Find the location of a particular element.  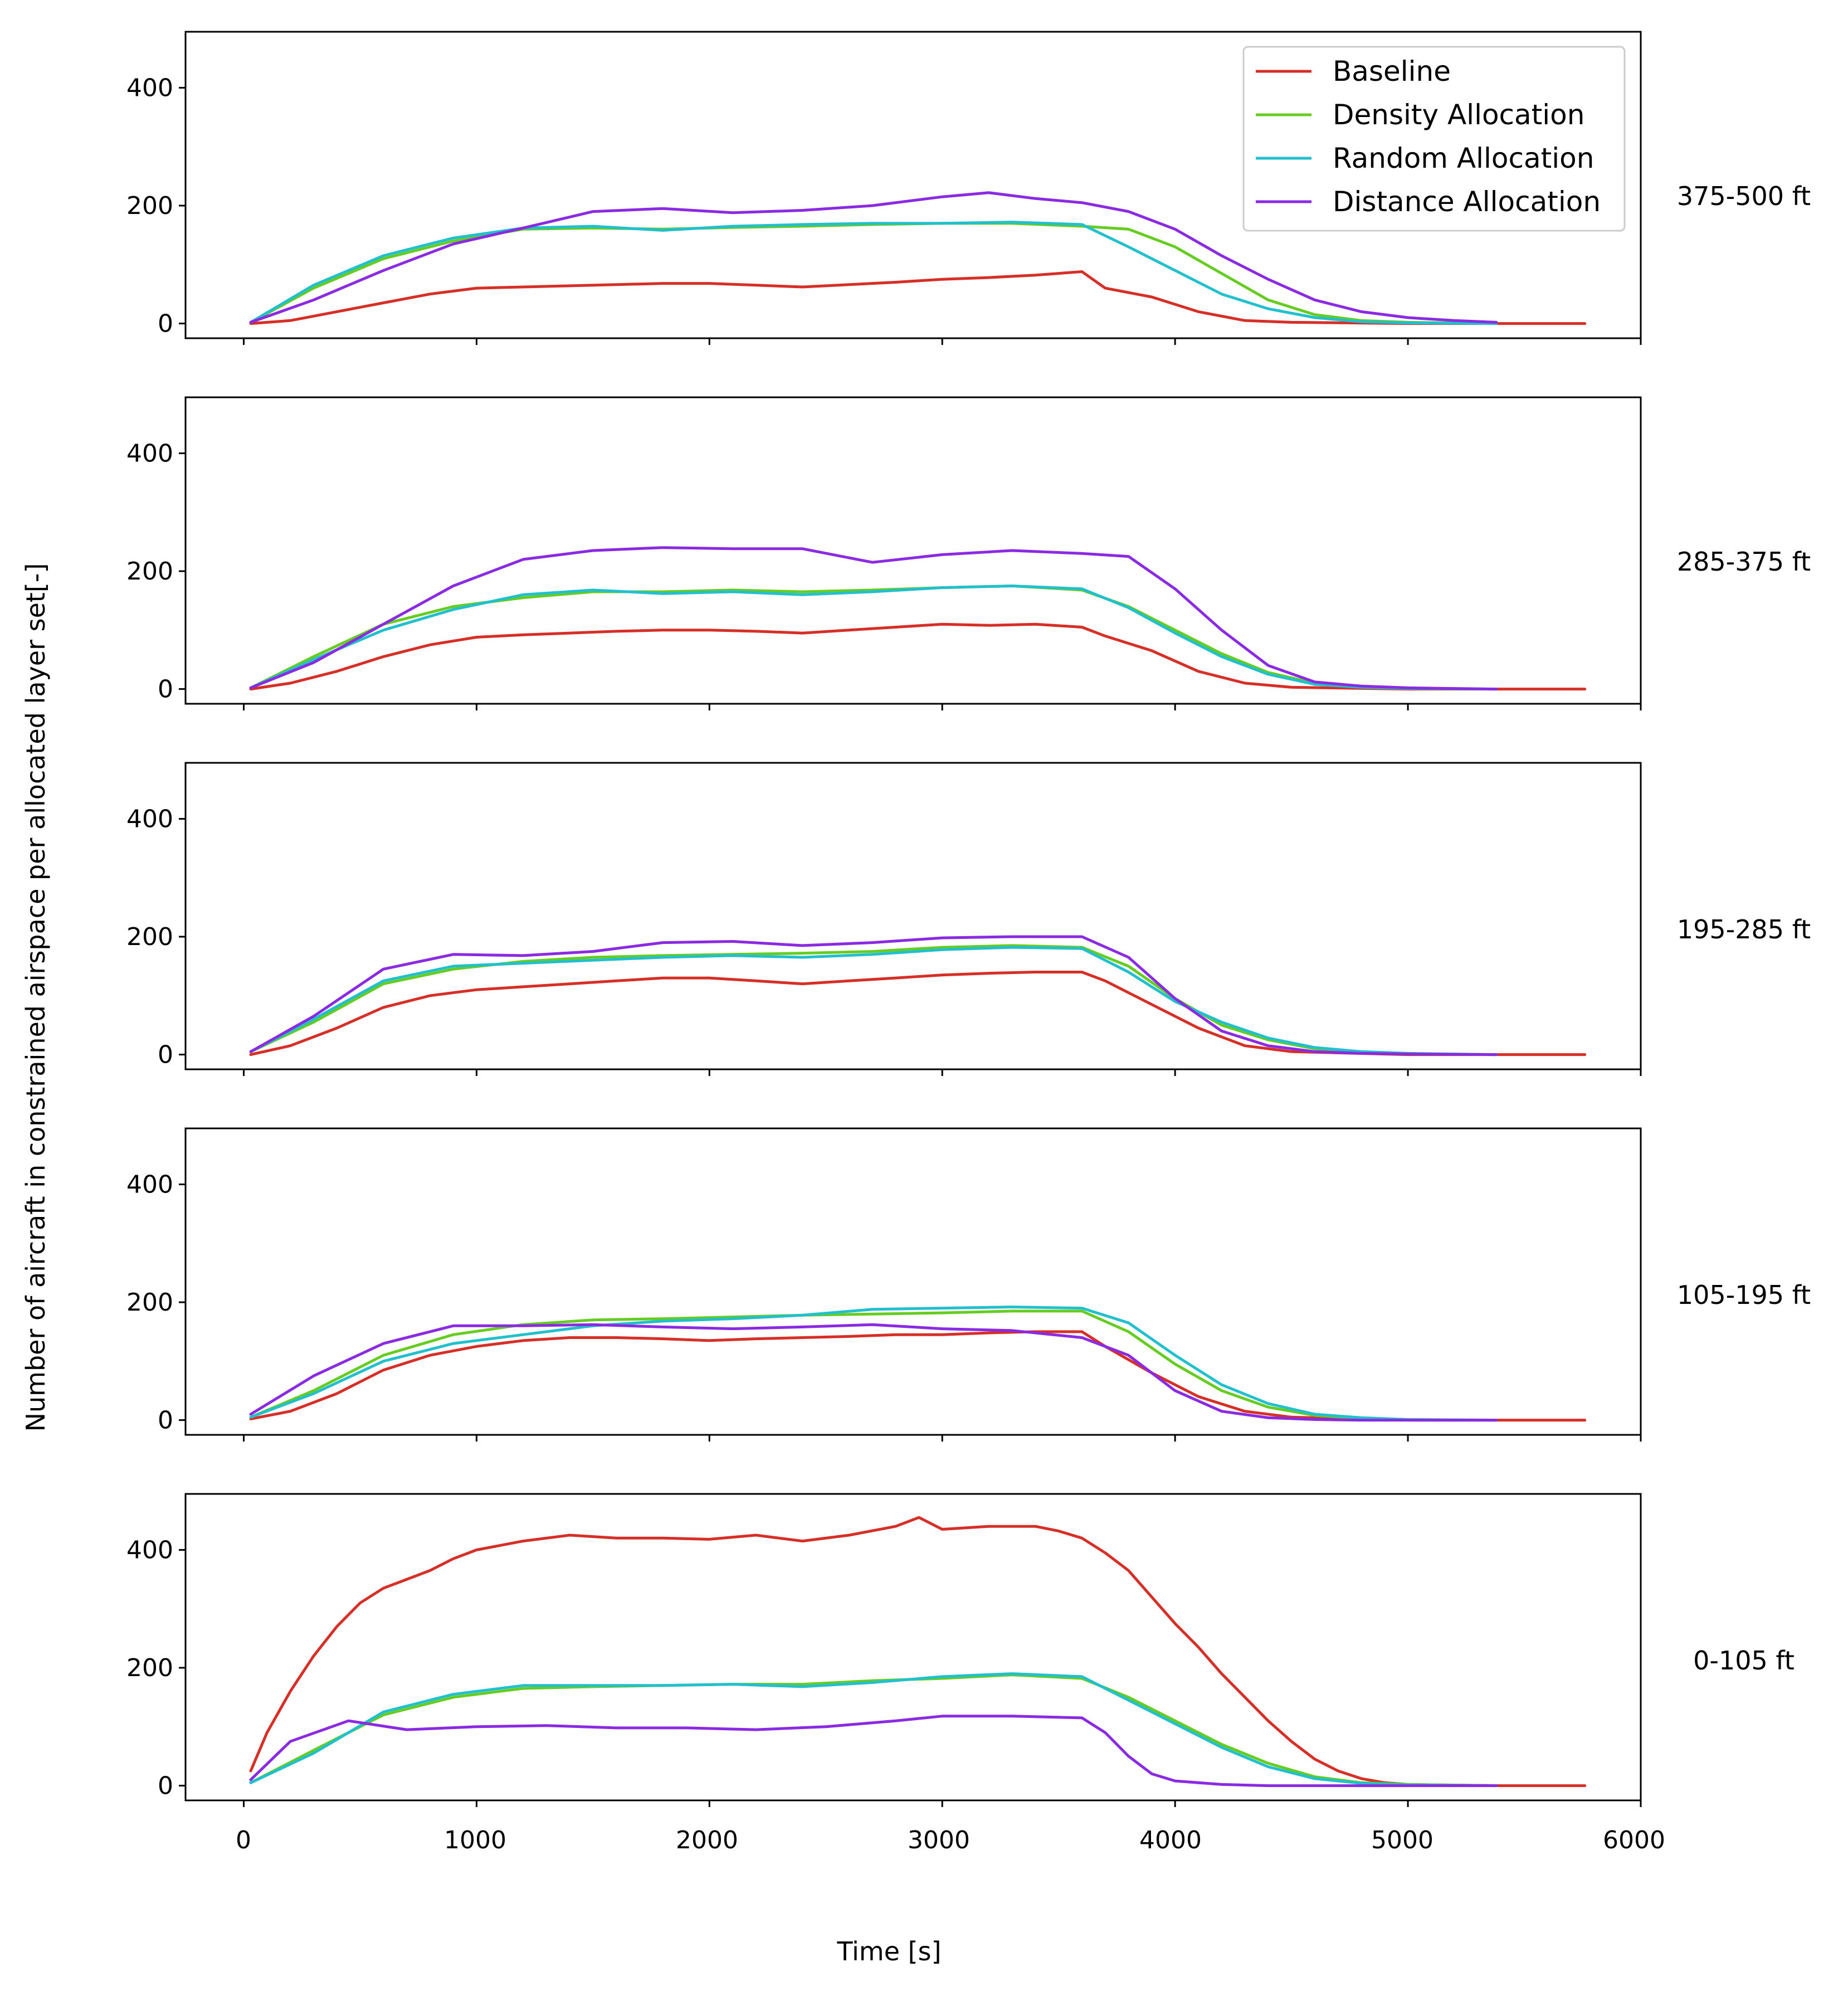

x-tick-label: 0 is located at coordinates (244, 1840).